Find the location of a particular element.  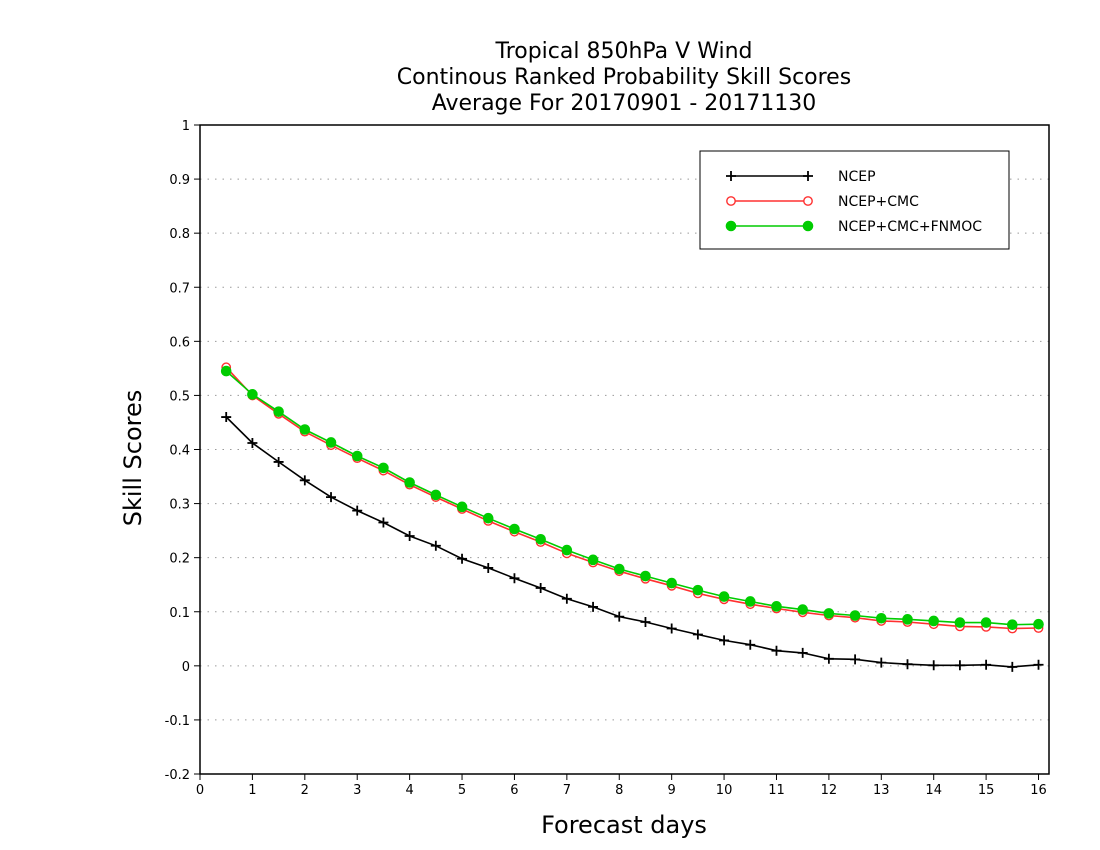

legend: NCEP NCEP+CMC NCEP+CMC+FNMOC is located at coordinates (854, 200).